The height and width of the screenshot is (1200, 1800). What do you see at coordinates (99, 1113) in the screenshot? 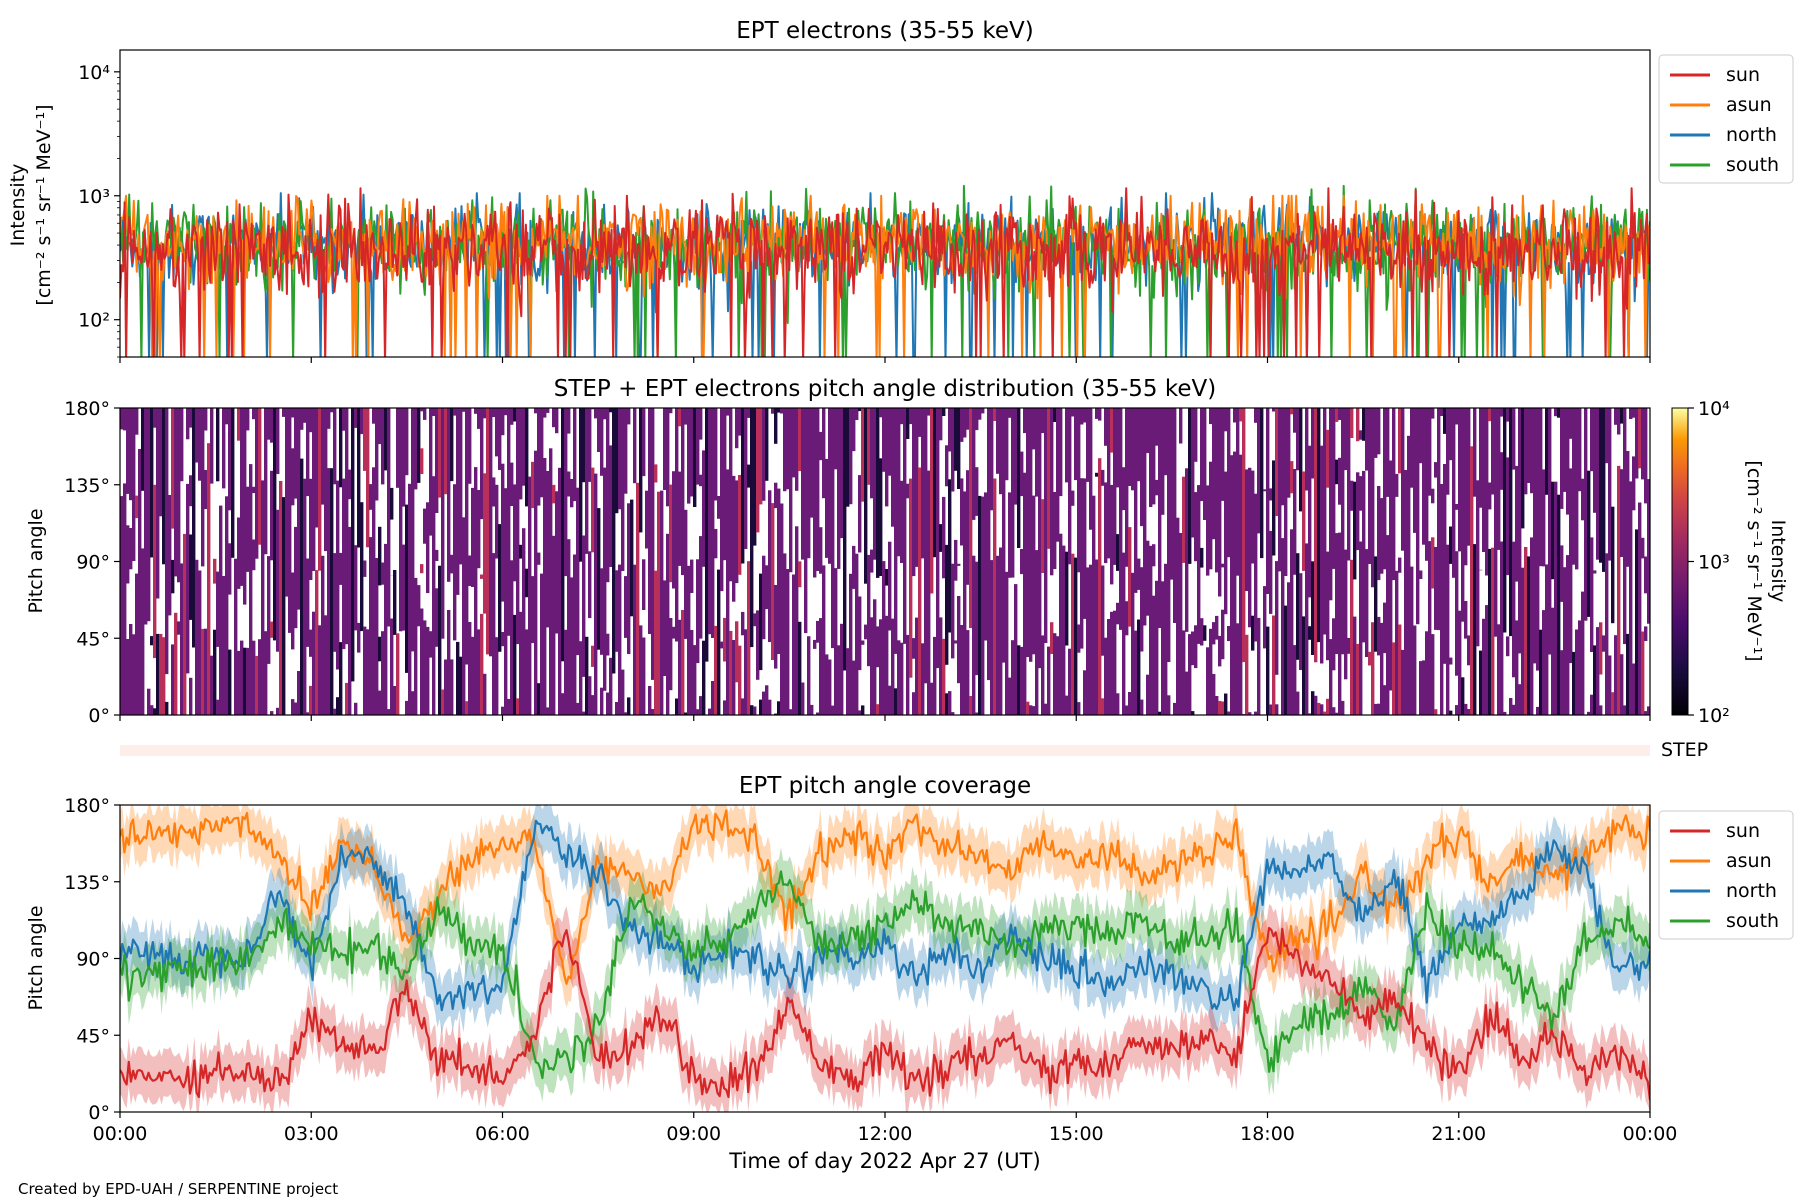
I see `y-tick-label: 0°` at bounding box center [99, 1113].